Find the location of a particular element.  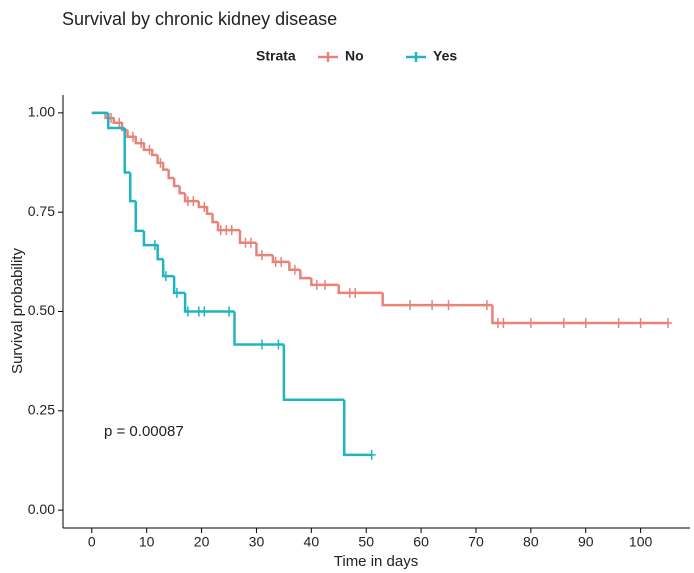

x-tick-label: 50 is located at coordinates (366, 542).